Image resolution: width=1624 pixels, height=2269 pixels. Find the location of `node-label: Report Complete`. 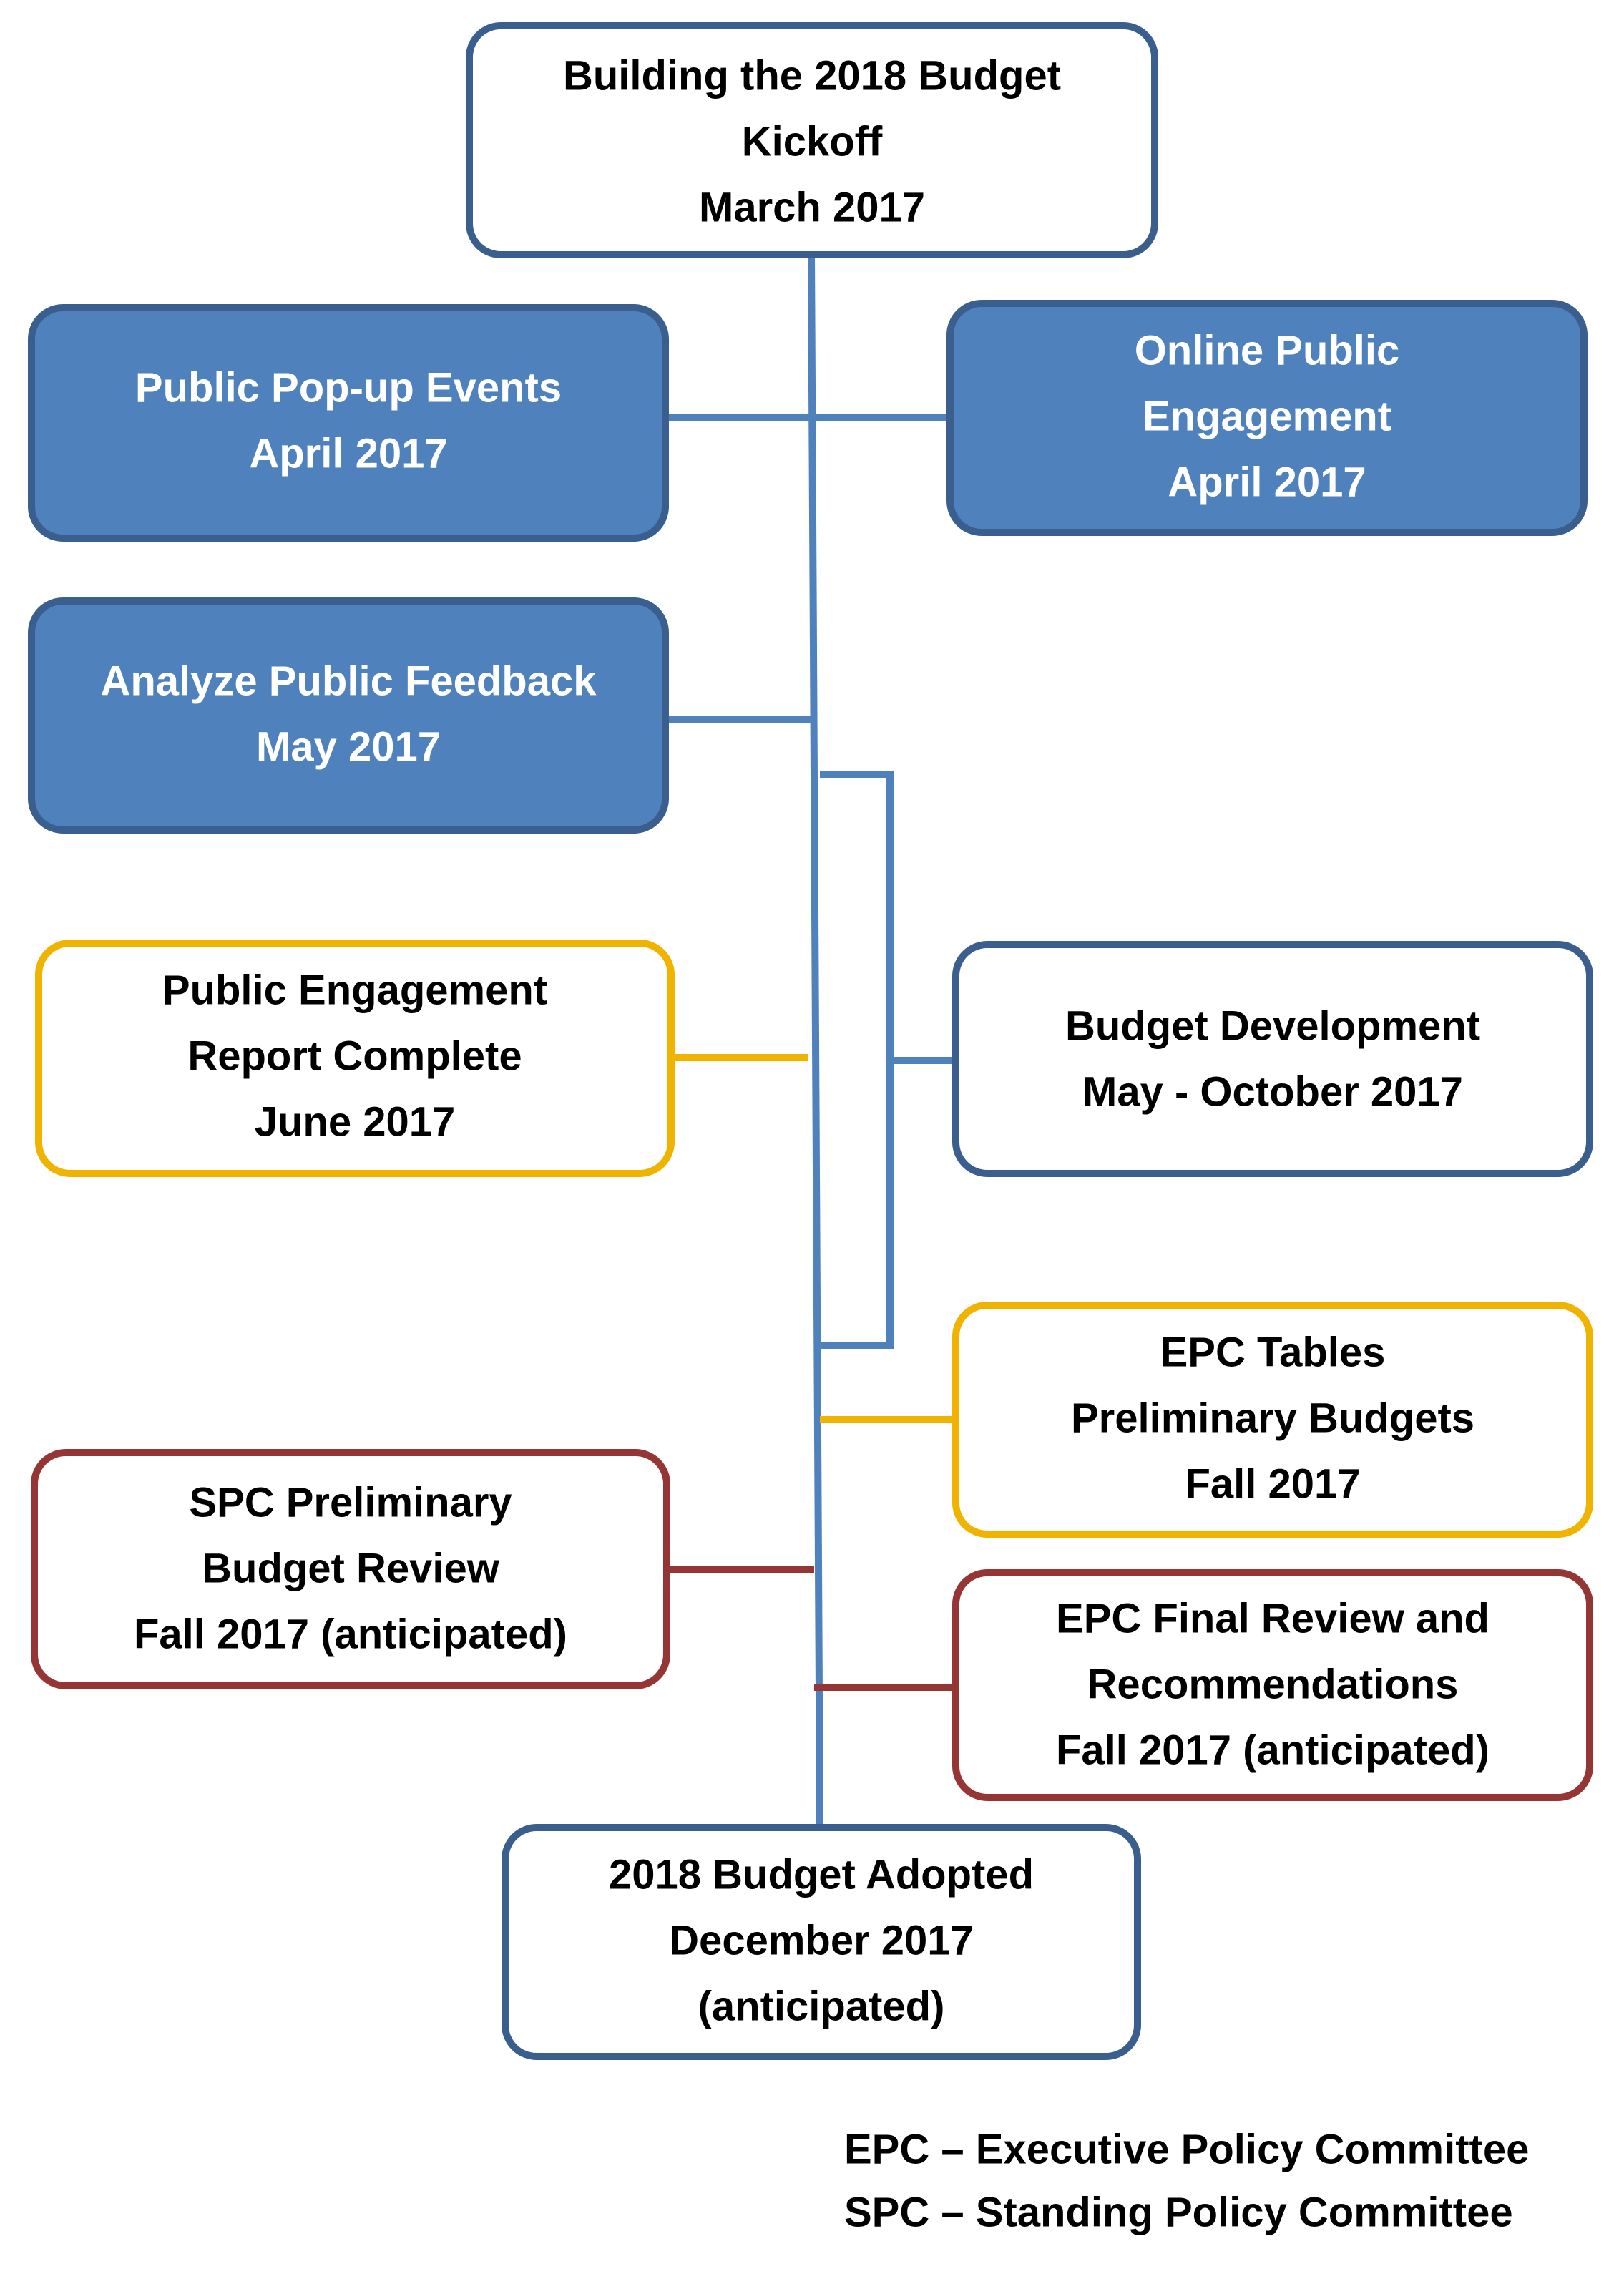

node-label: Report Complete is located at coordinates (354, 1056).